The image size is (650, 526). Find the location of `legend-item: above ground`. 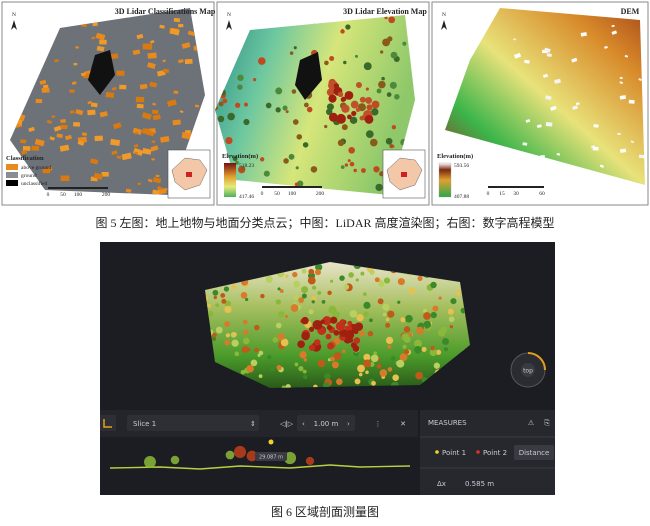

legend-item: above ground is located at coordinates (36, 168).